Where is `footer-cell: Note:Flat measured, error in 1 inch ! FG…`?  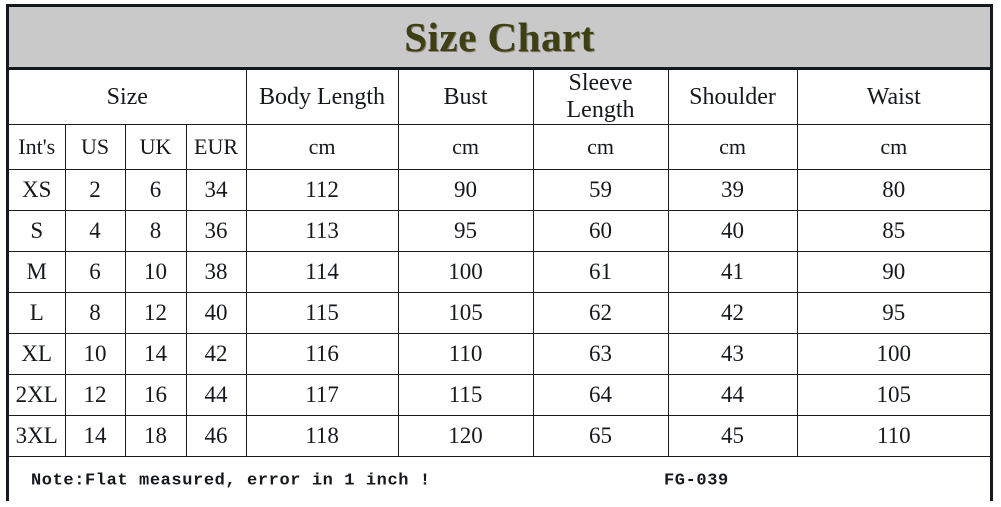
footer-cell: Note:Flat measured, error in 1 inch ! FG… is located at coordinates (500, 480).